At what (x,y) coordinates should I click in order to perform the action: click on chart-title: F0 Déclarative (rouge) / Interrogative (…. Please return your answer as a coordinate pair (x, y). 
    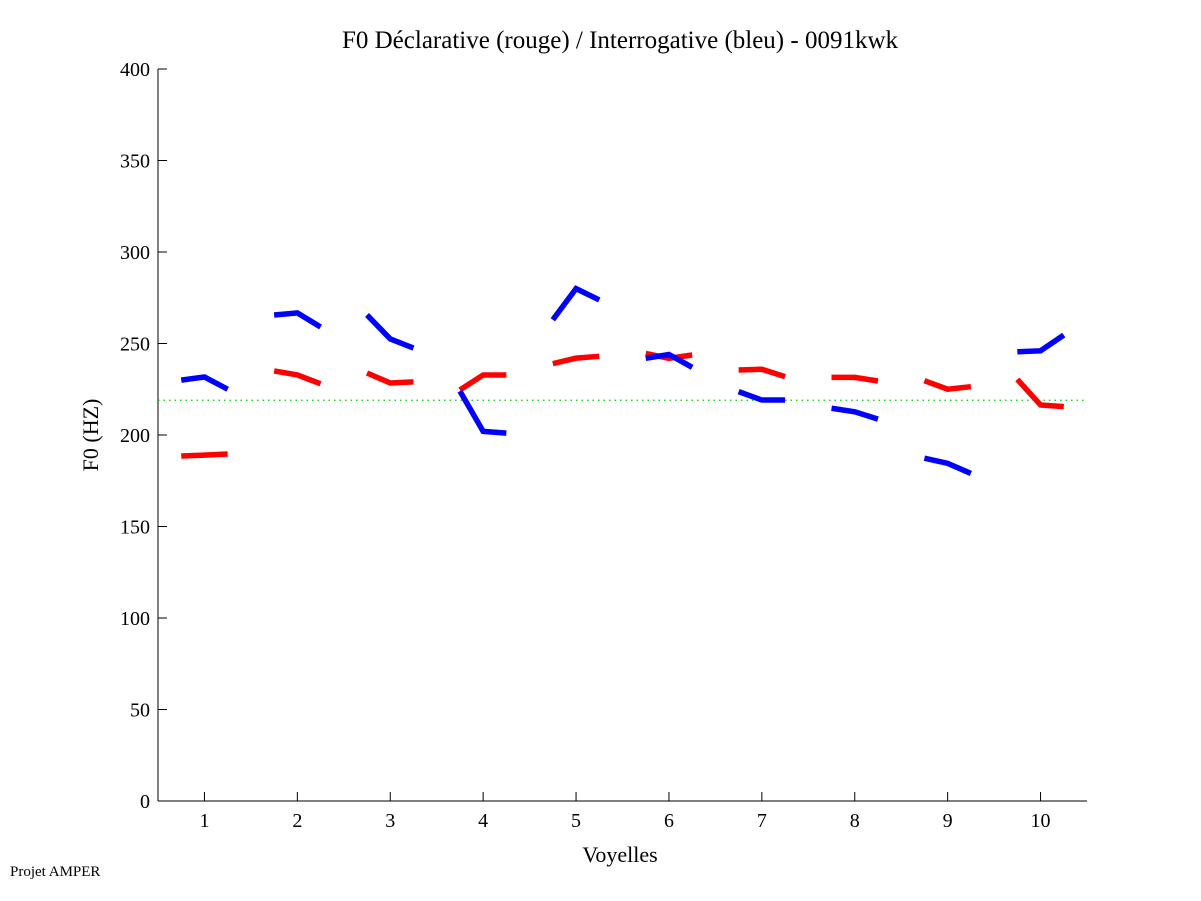
    Looking at the image, I should click on (620, 40).